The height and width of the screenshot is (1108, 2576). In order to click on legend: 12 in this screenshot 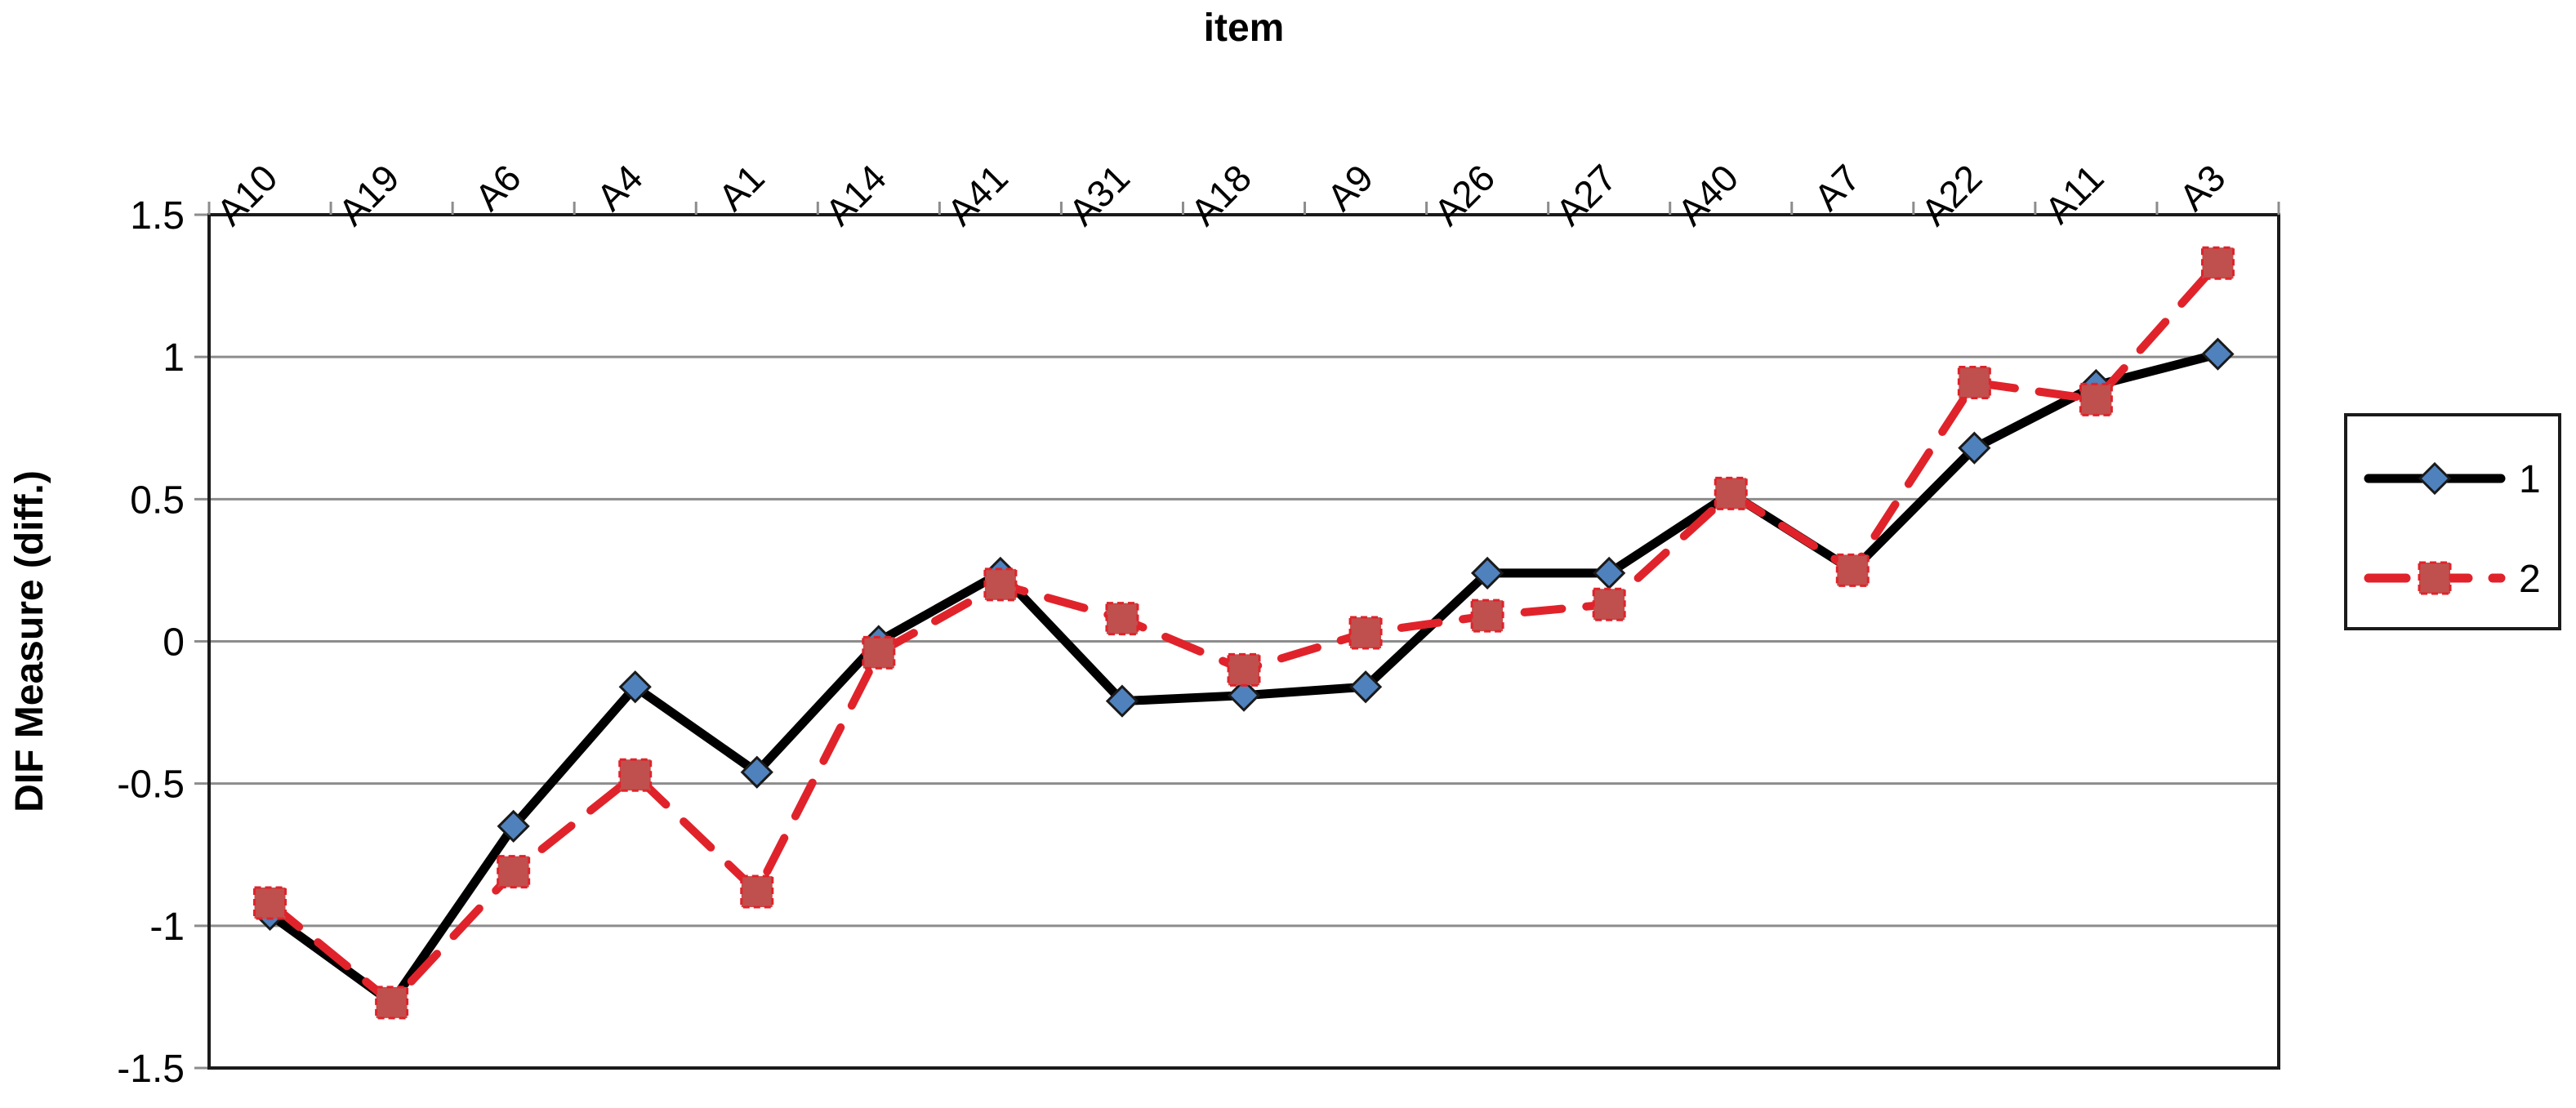, I will do `click(2452, 522)`.